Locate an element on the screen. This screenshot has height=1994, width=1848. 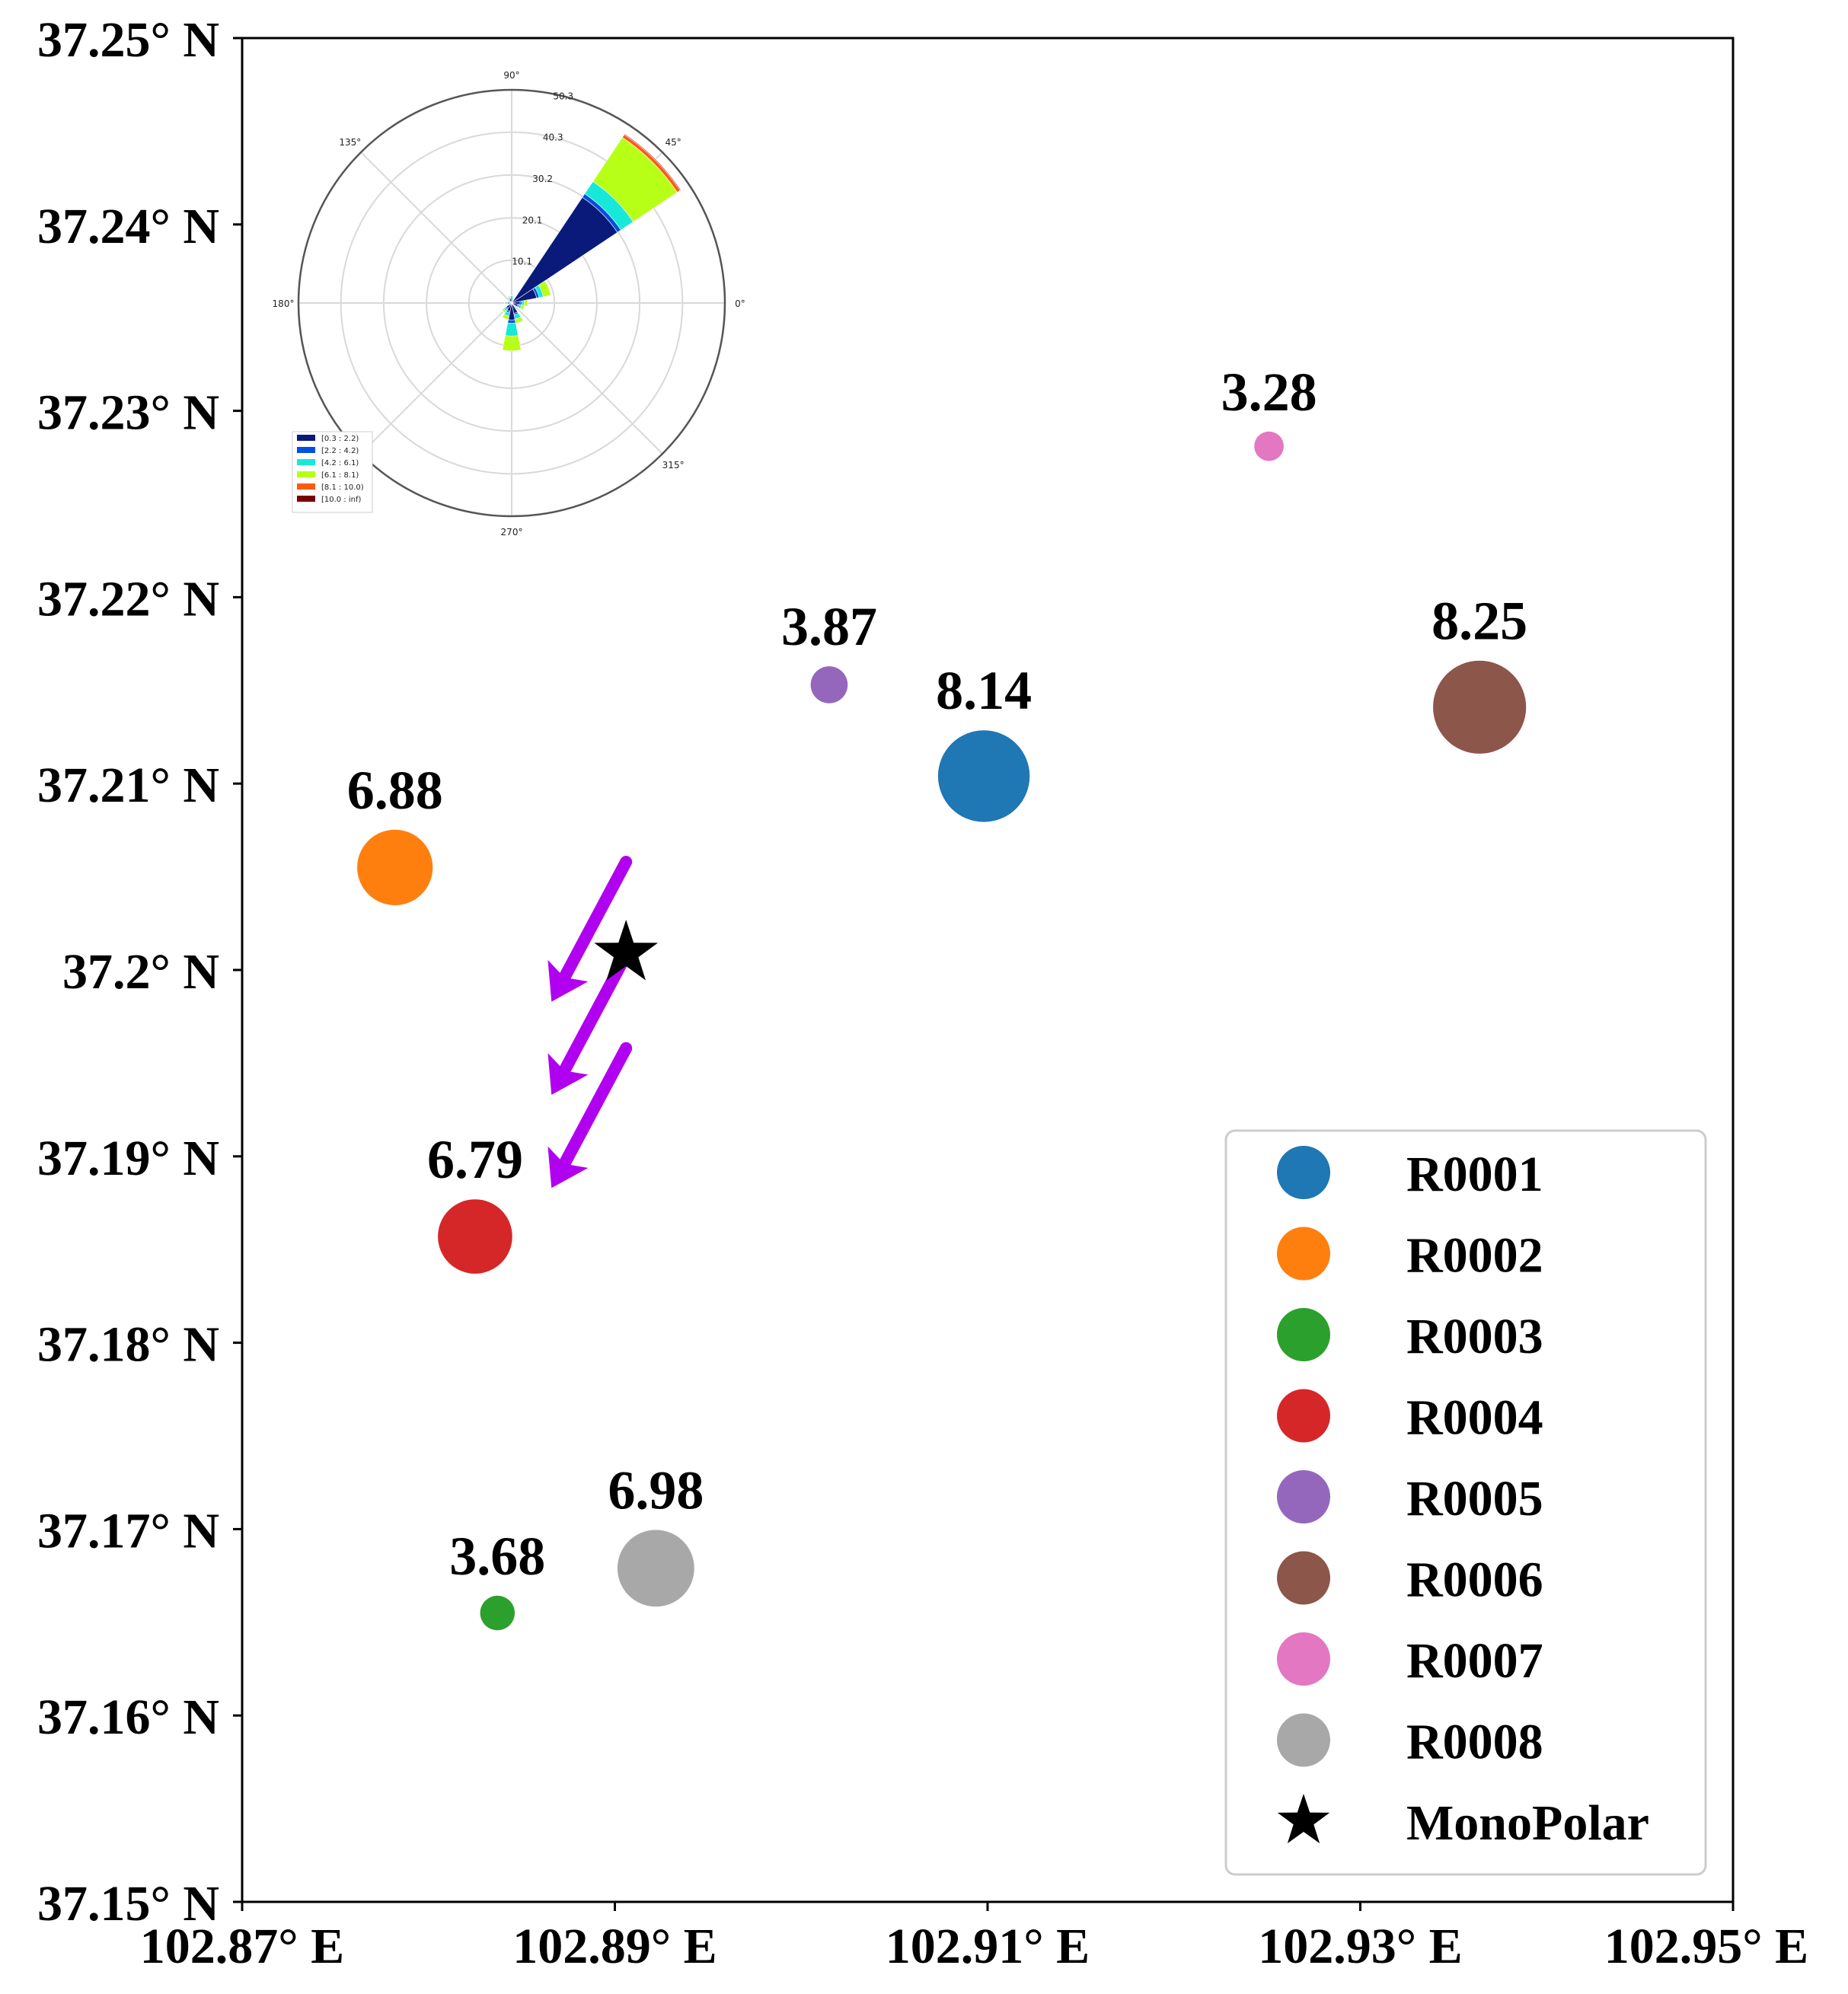
y-tick-label: 37.23° N is located at coordinates (128, 413).